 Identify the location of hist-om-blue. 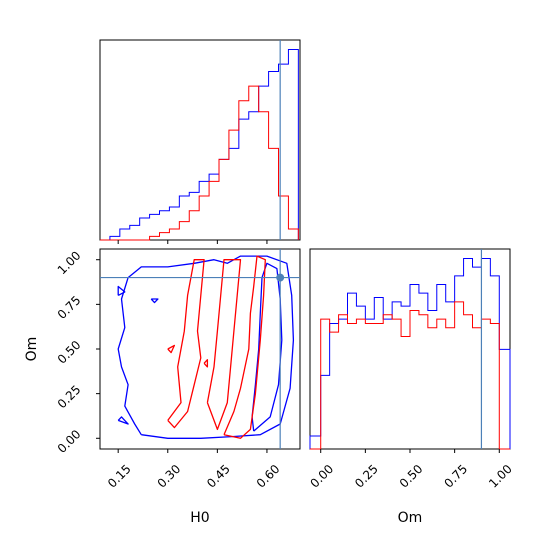
(410, 353).